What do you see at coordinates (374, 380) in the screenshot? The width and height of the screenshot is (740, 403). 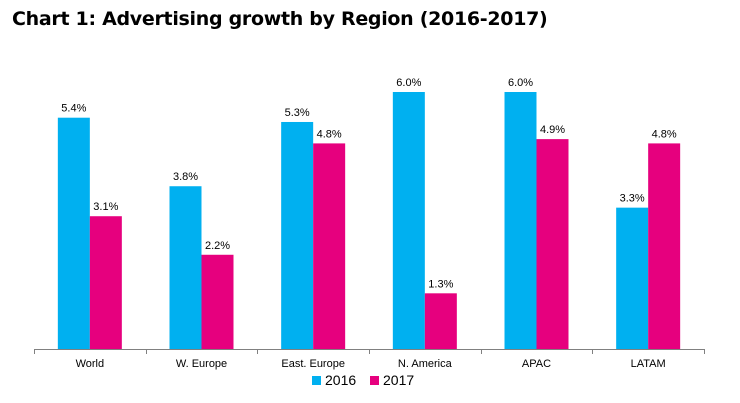 I see `legend-swatch-2017` at bounding box center [374, 380].